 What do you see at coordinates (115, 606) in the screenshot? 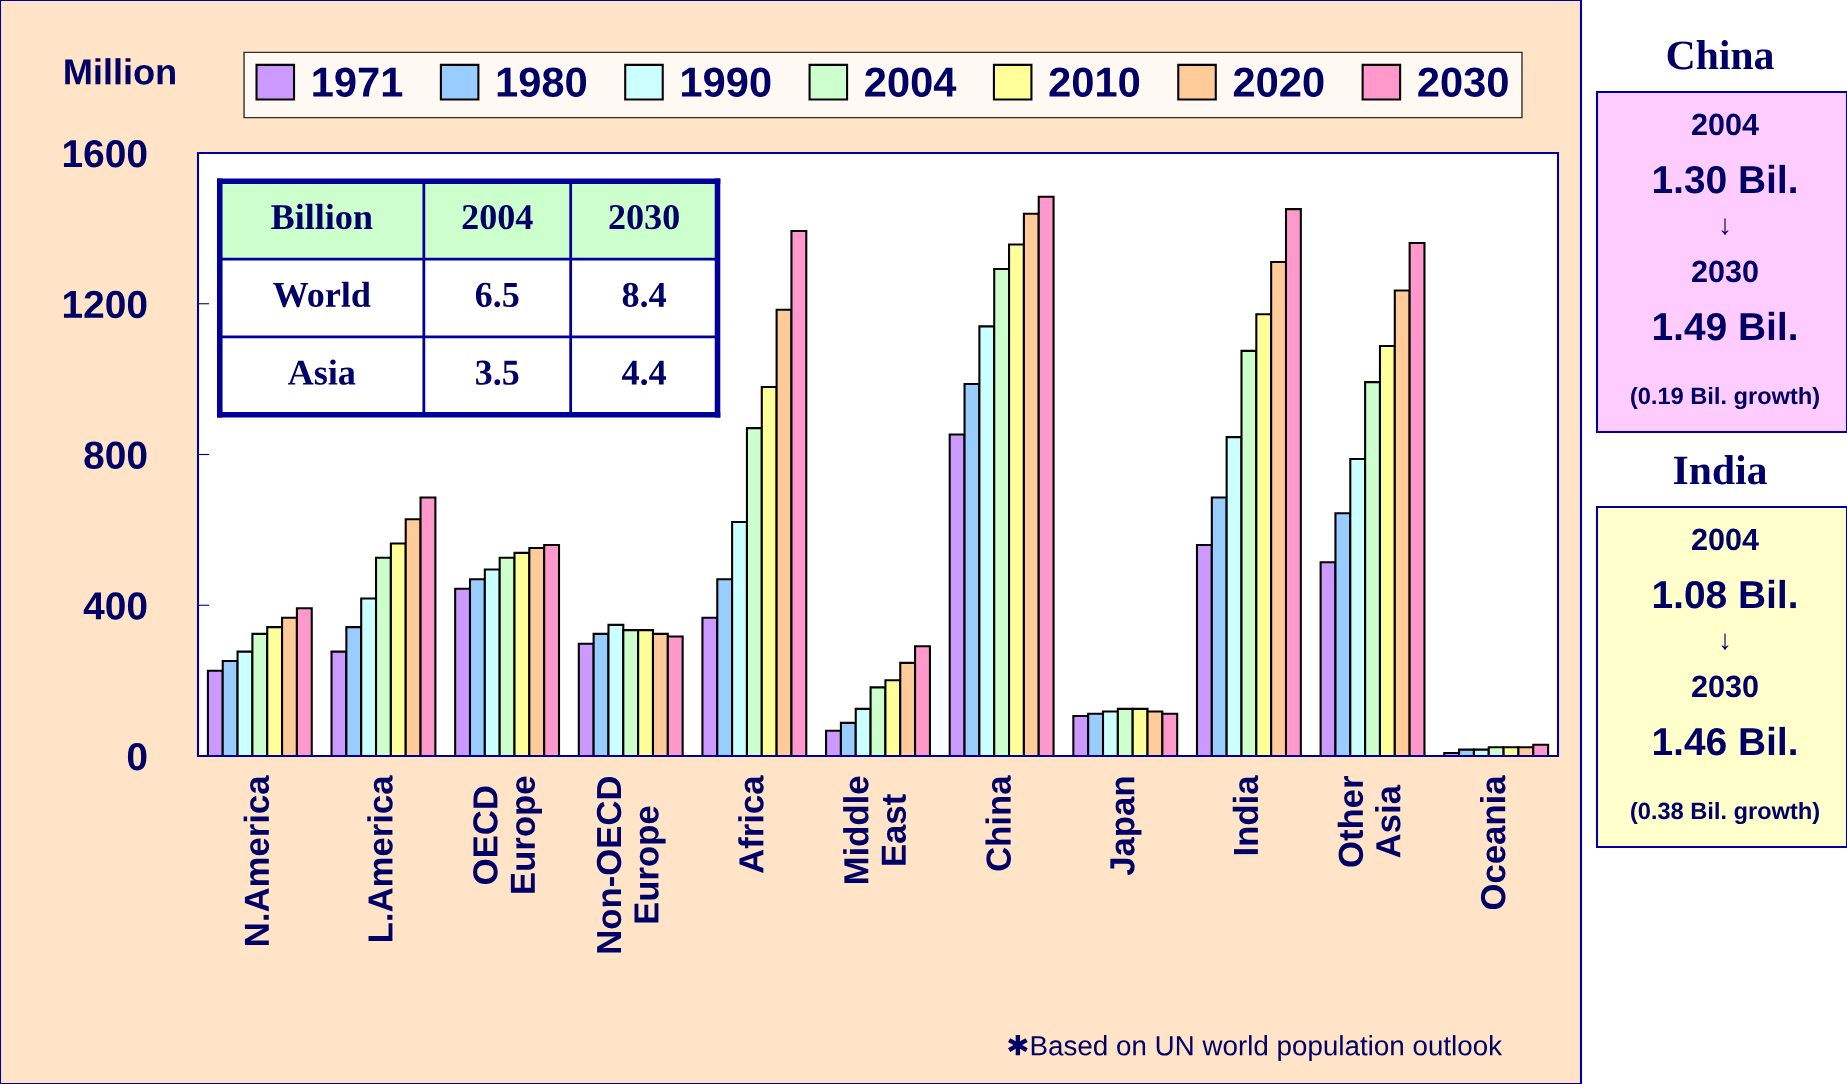
I see `y-tick-label: 400` at bounding box center [115, 606].